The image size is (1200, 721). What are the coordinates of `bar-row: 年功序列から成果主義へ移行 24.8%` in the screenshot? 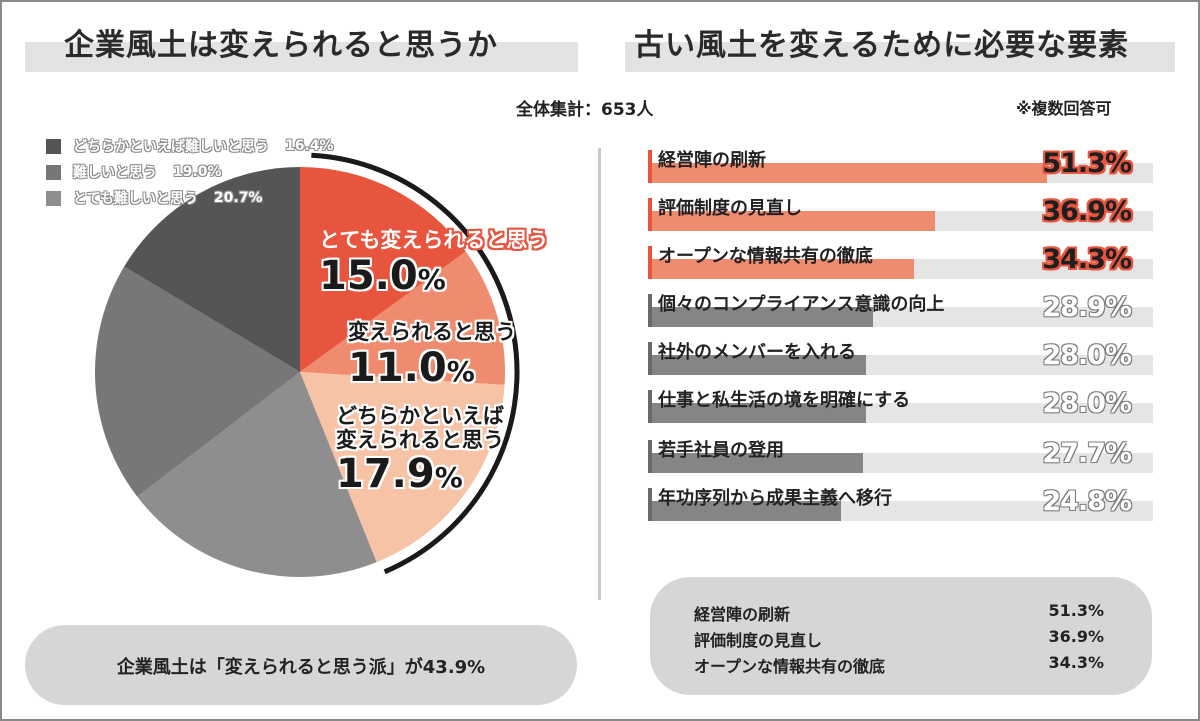 It's located at (900, 503).